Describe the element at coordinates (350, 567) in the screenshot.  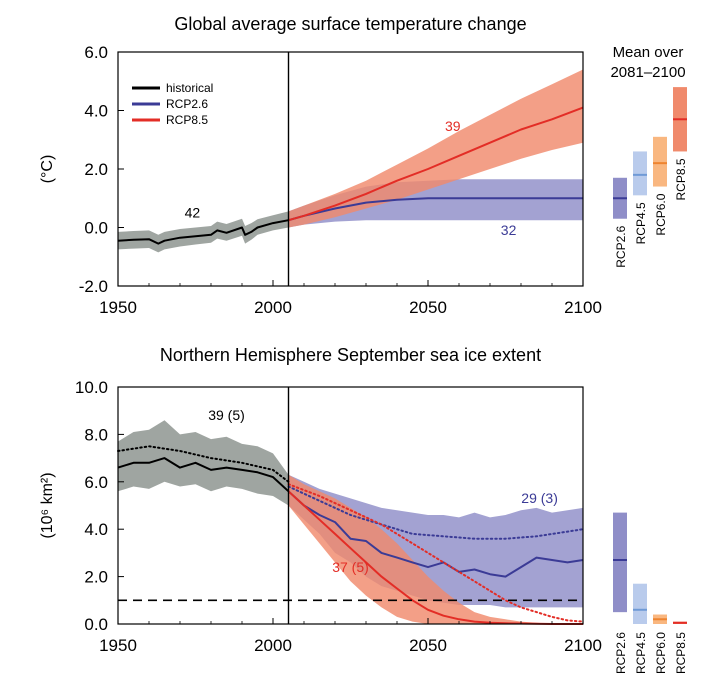
I see `series-annotation: 37 (5)` at that location.